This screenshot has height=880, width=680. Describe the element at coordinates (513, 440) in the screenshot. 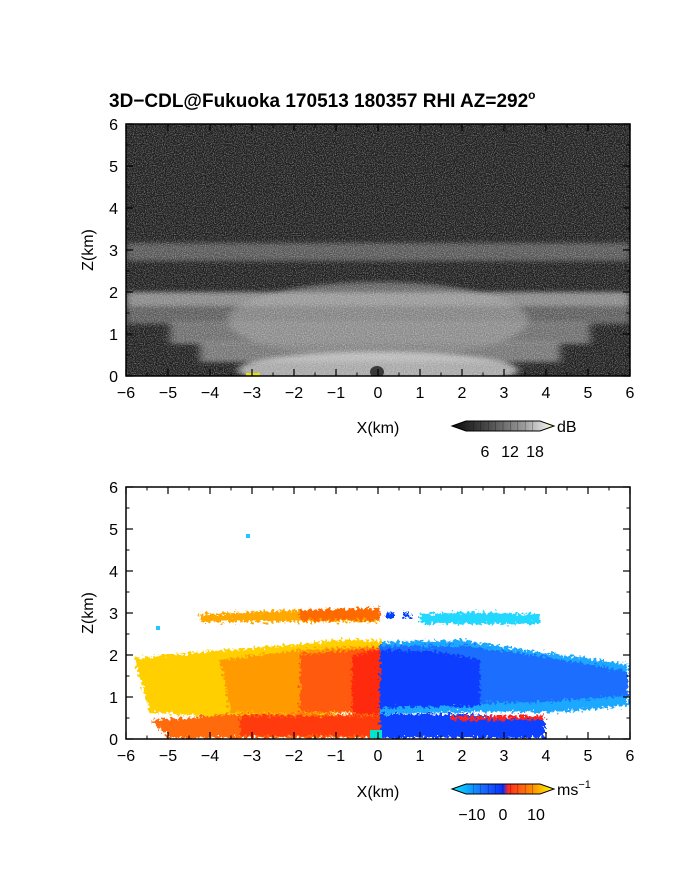

I see `reflectivity-colorbar: dB 6 12 18` at that location.